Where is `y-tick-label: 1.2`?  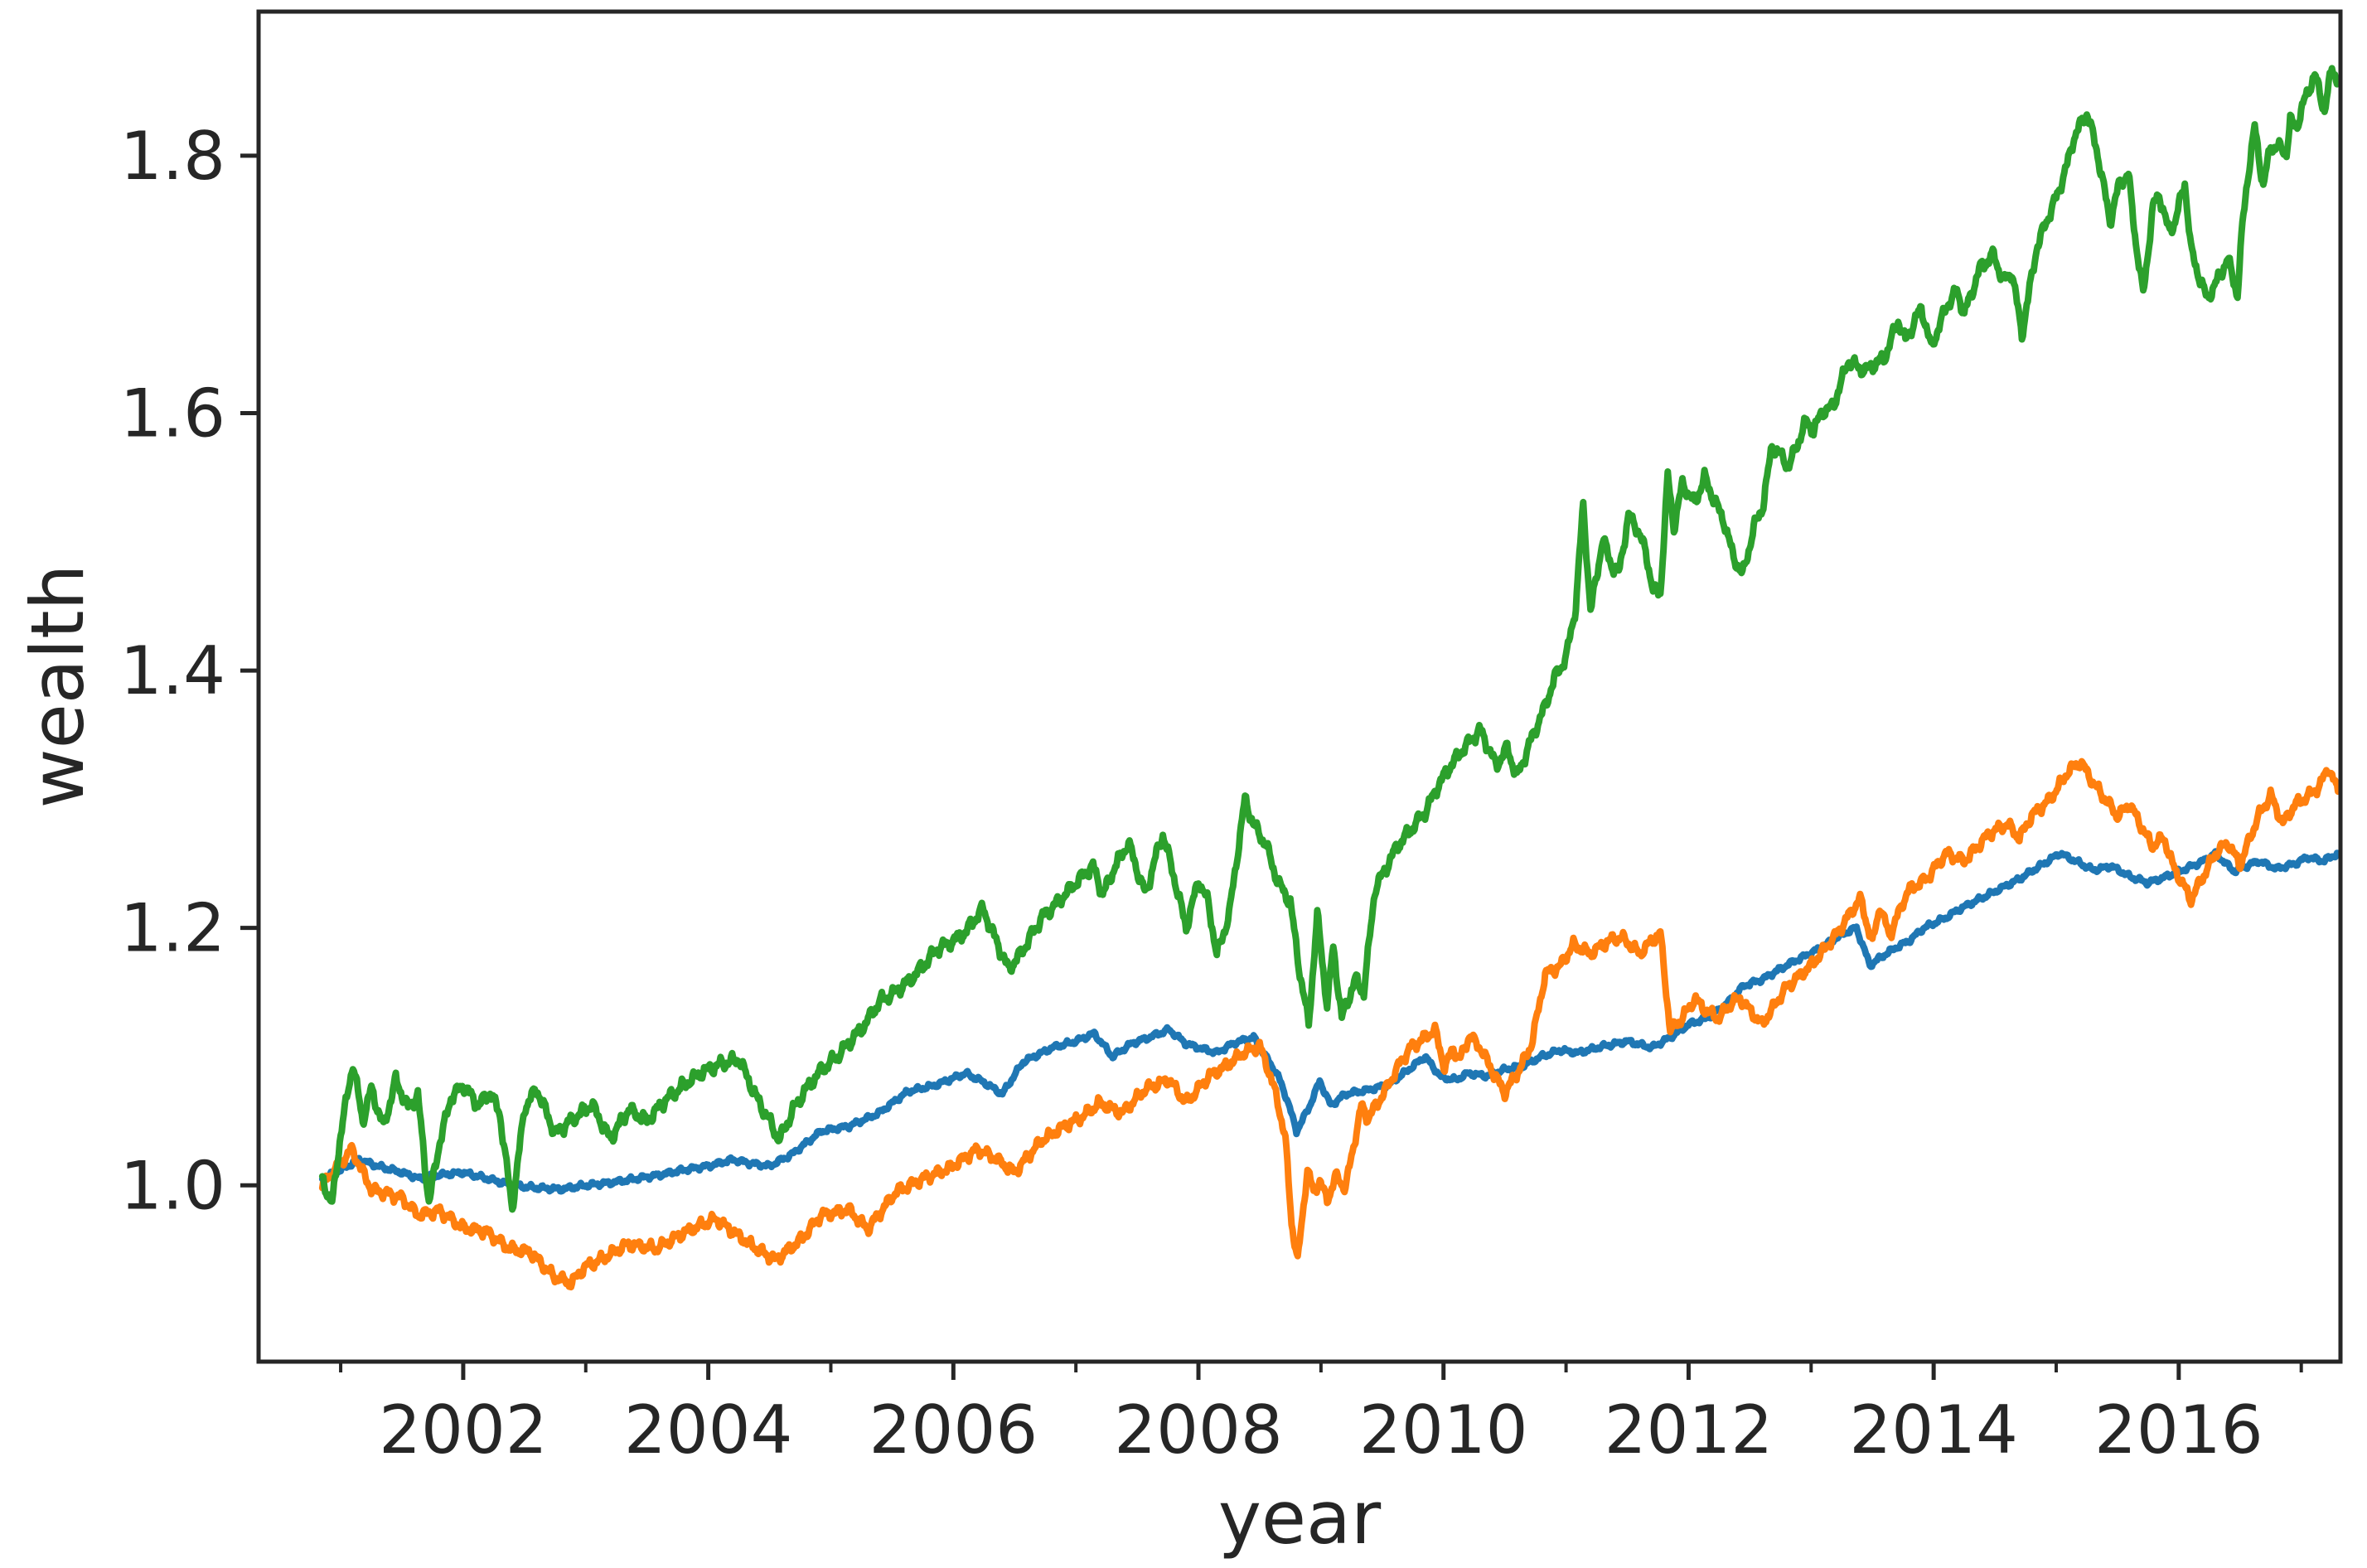
y-tick-label: 1.2 is located at coordinates (173, 928).